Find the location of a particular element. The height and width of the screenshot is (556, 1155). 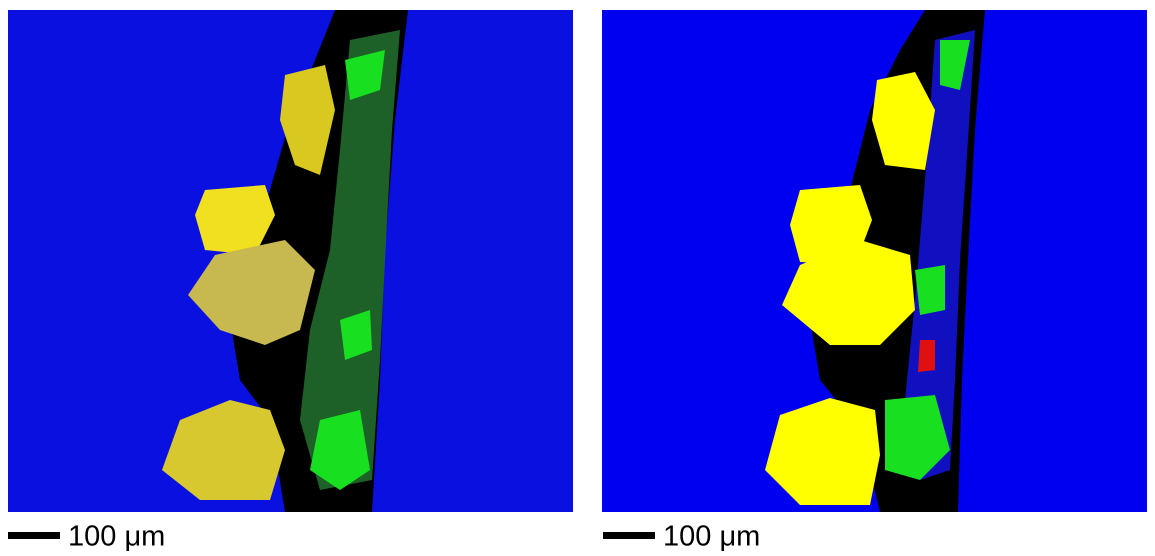

green-phase is located at coordinates (350, 260).